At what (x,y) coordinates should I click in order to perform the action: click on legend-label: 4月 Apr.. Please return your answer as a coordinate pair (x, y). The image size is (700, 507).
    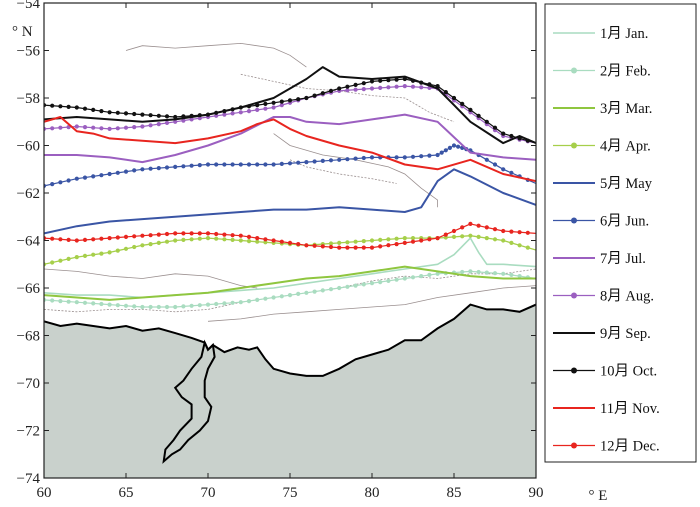
    Looking at the image, I should click on (625, 147).